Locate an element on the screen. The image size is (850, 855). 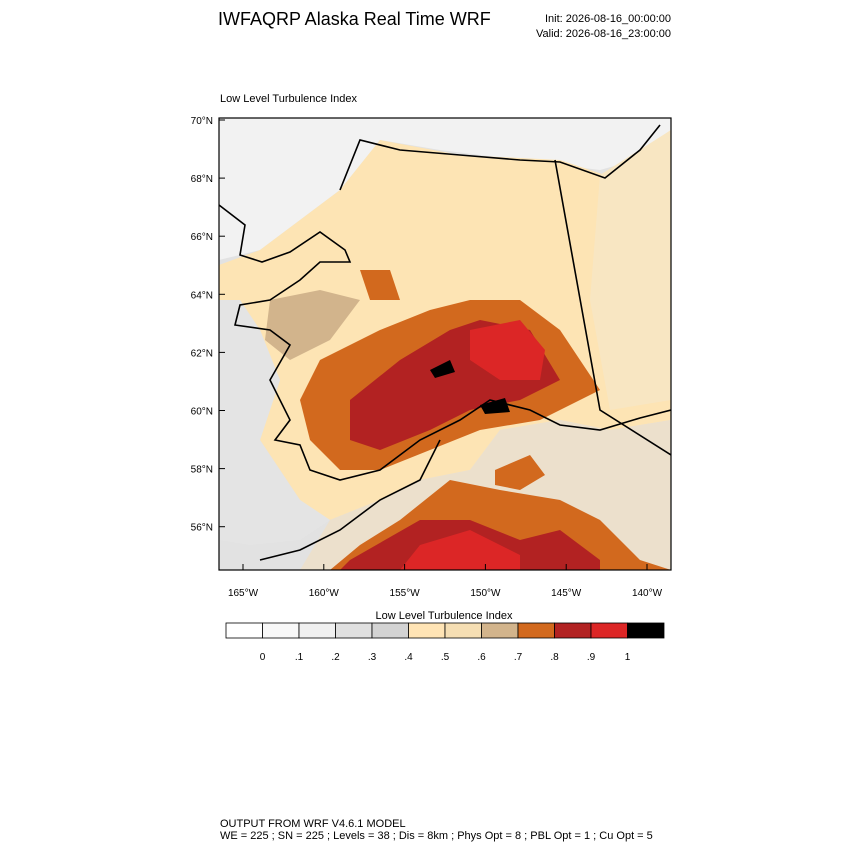
lon-label: 155°W is located at coordinates (405, 593).